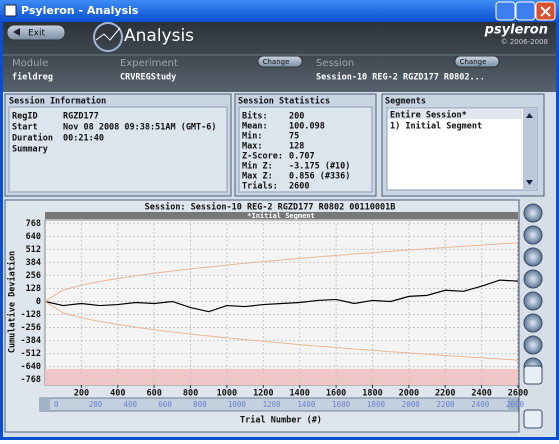 The width and height of the screenshot is (559, 444). What do you see at coordinates (252, 136) in the screenshot?
I see `stat-key: Min:` at bounding box center [252, 136].